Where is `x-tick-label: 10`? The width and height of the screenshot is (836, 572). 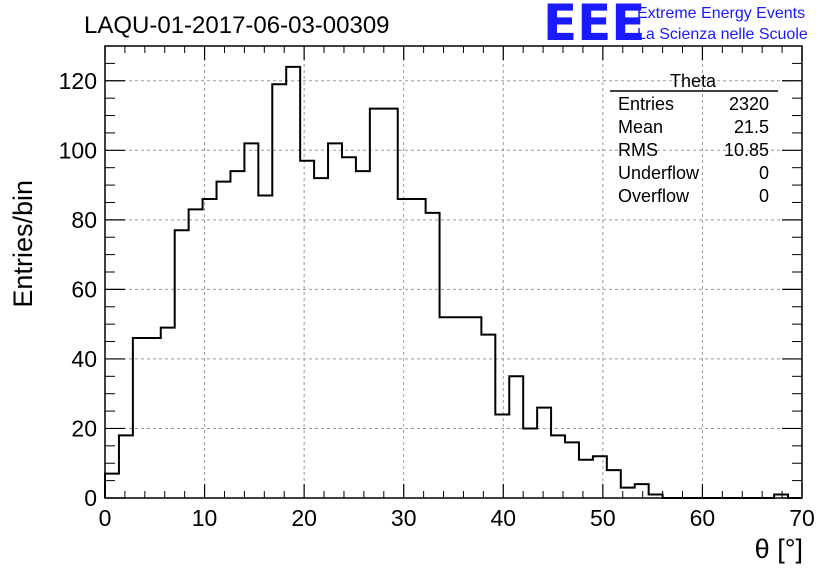
x-tick-label: 10 is located at coordinates (205, 518).